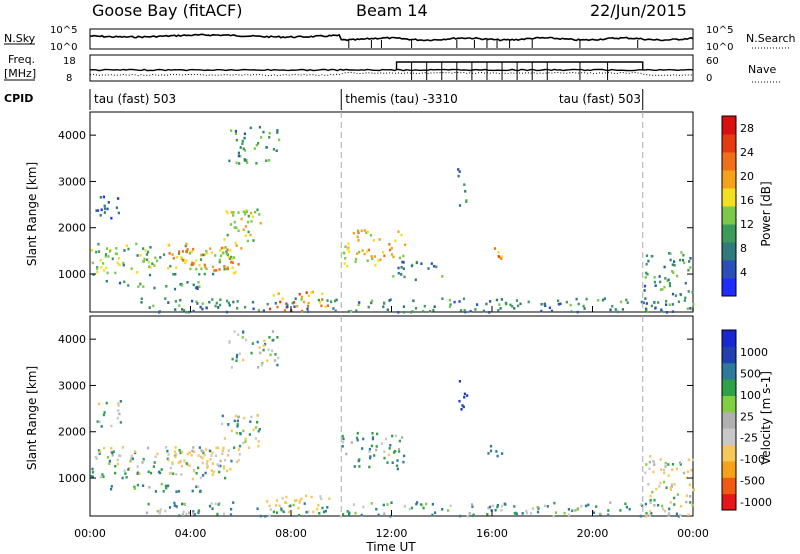  I want to click on nsky-trace, so click(391, 37).